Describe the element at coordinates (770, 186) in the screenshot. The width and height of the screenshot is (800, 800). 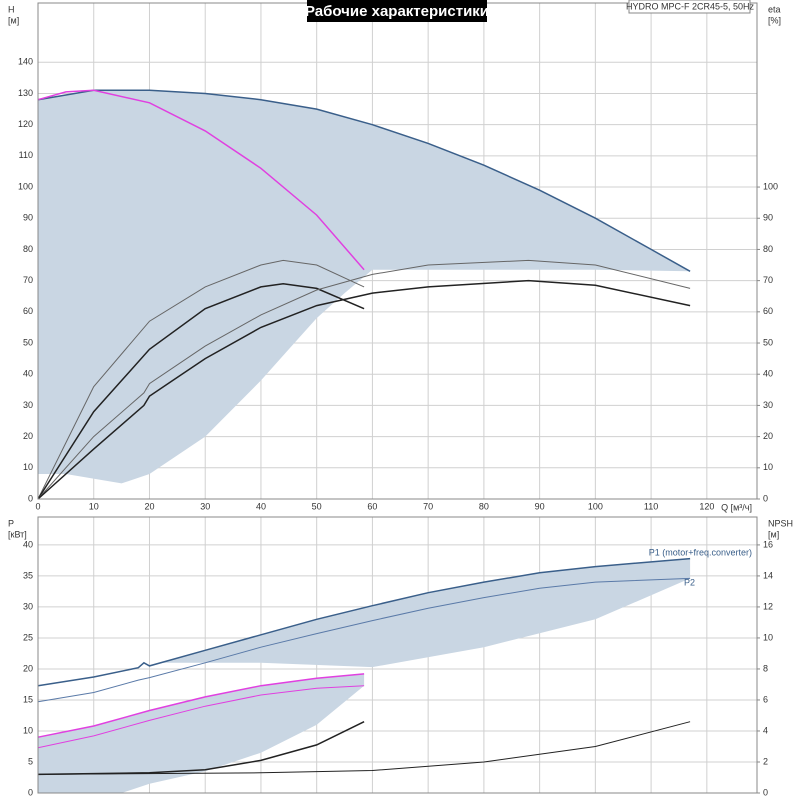
I see `y2-tick-label: 100` at that location.